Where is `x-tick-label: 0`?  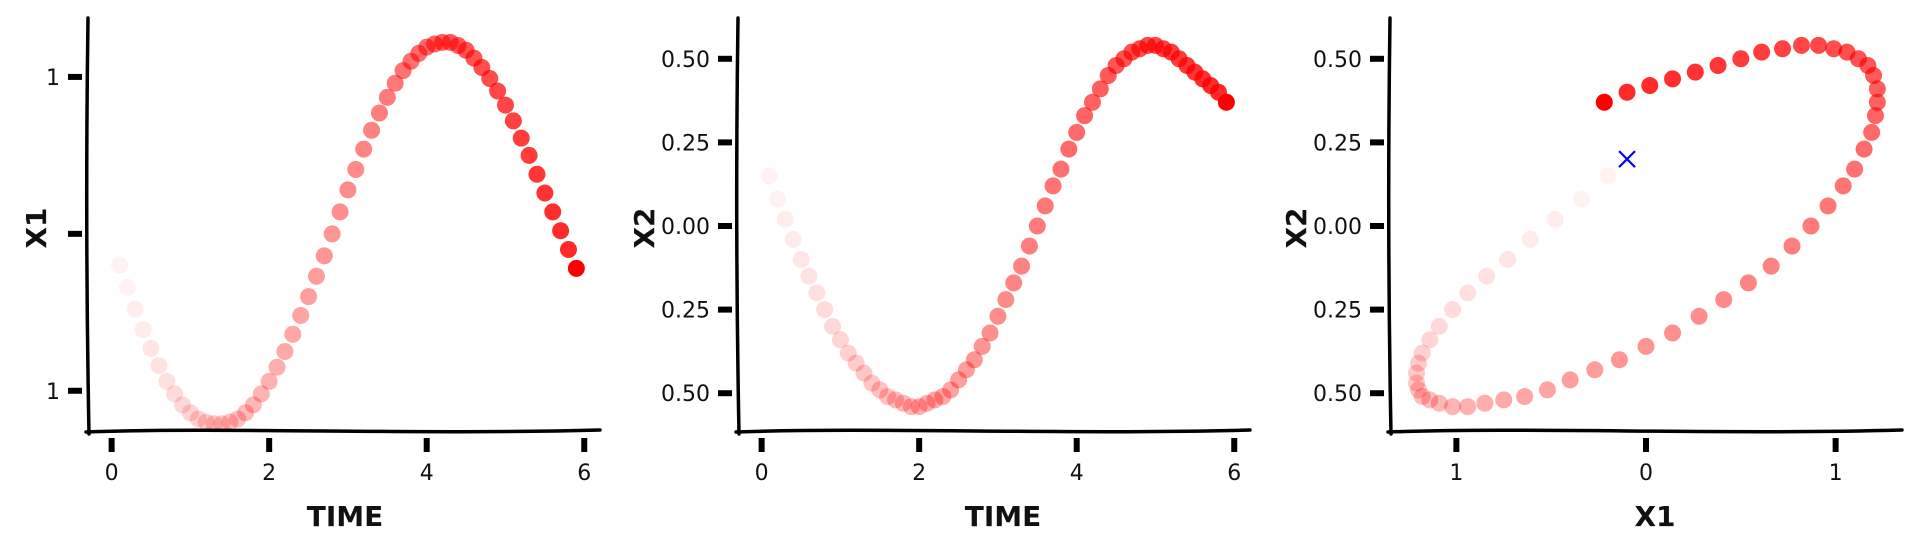
x-tick-label: 0 is located at coordinates (762, 473).